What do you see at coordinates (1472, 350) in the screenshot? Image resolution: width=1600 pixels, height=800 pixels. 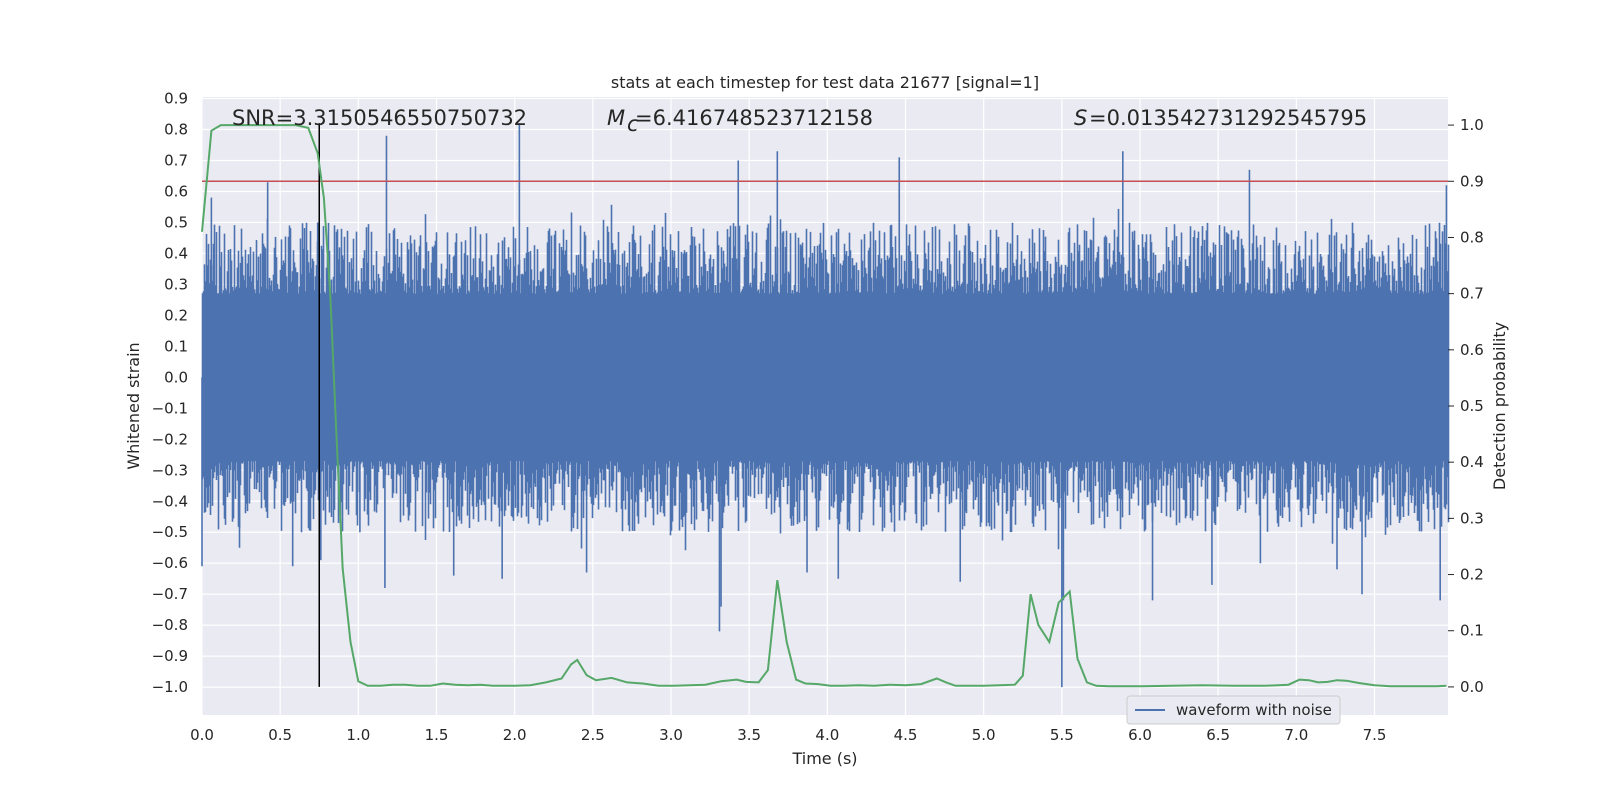 I see `right-tick-label: 0.6` at bounding box center [1472, 350].